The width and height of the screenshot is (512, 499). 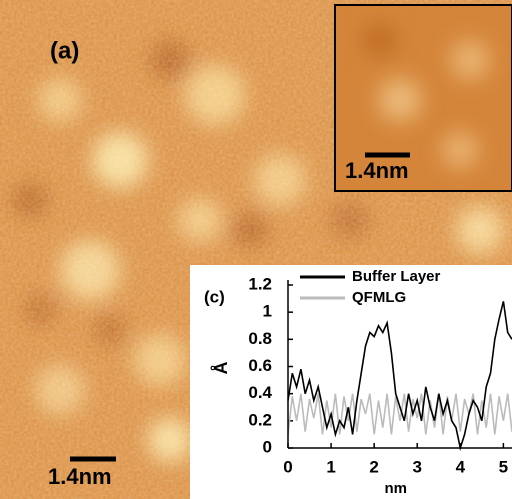 I want to click on panel-label: (a), so click(x=64, y=50).